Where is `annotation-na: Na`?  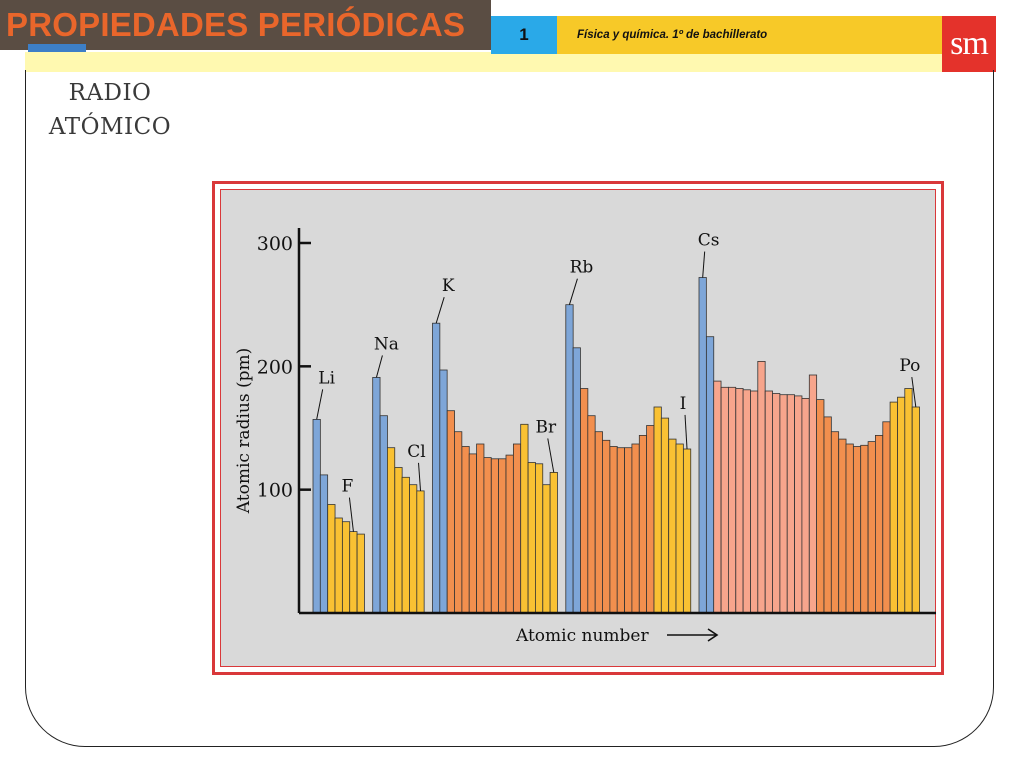 annotation-na: Na is located at coordinates (386, 344).